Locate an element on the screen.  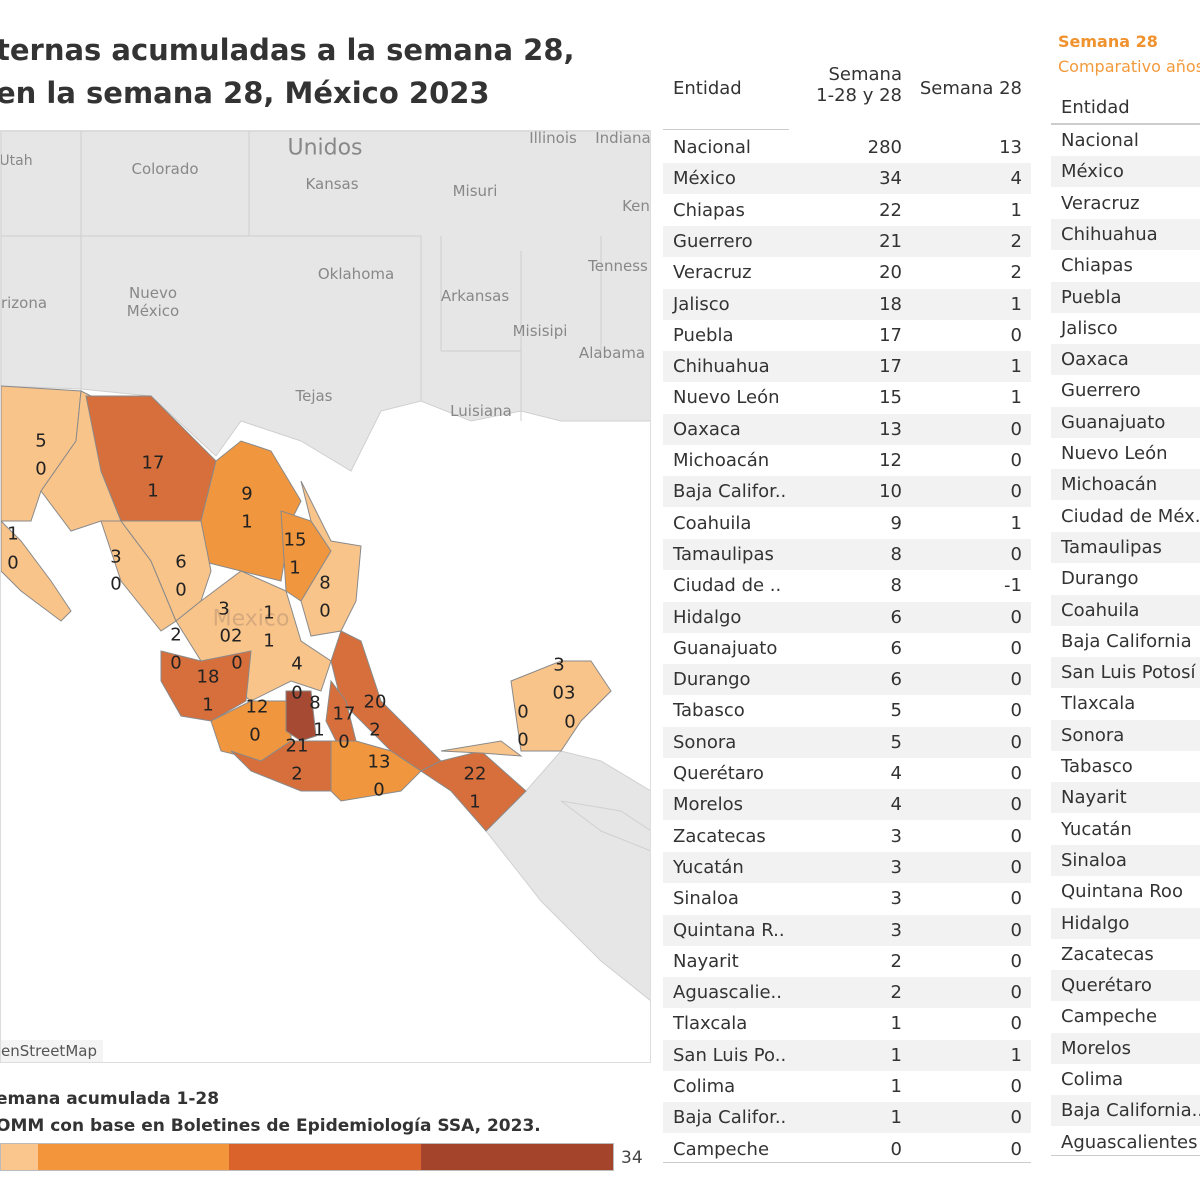
table-row: San Luis Po.. 1 1 is located at coordinates (847, 1055).